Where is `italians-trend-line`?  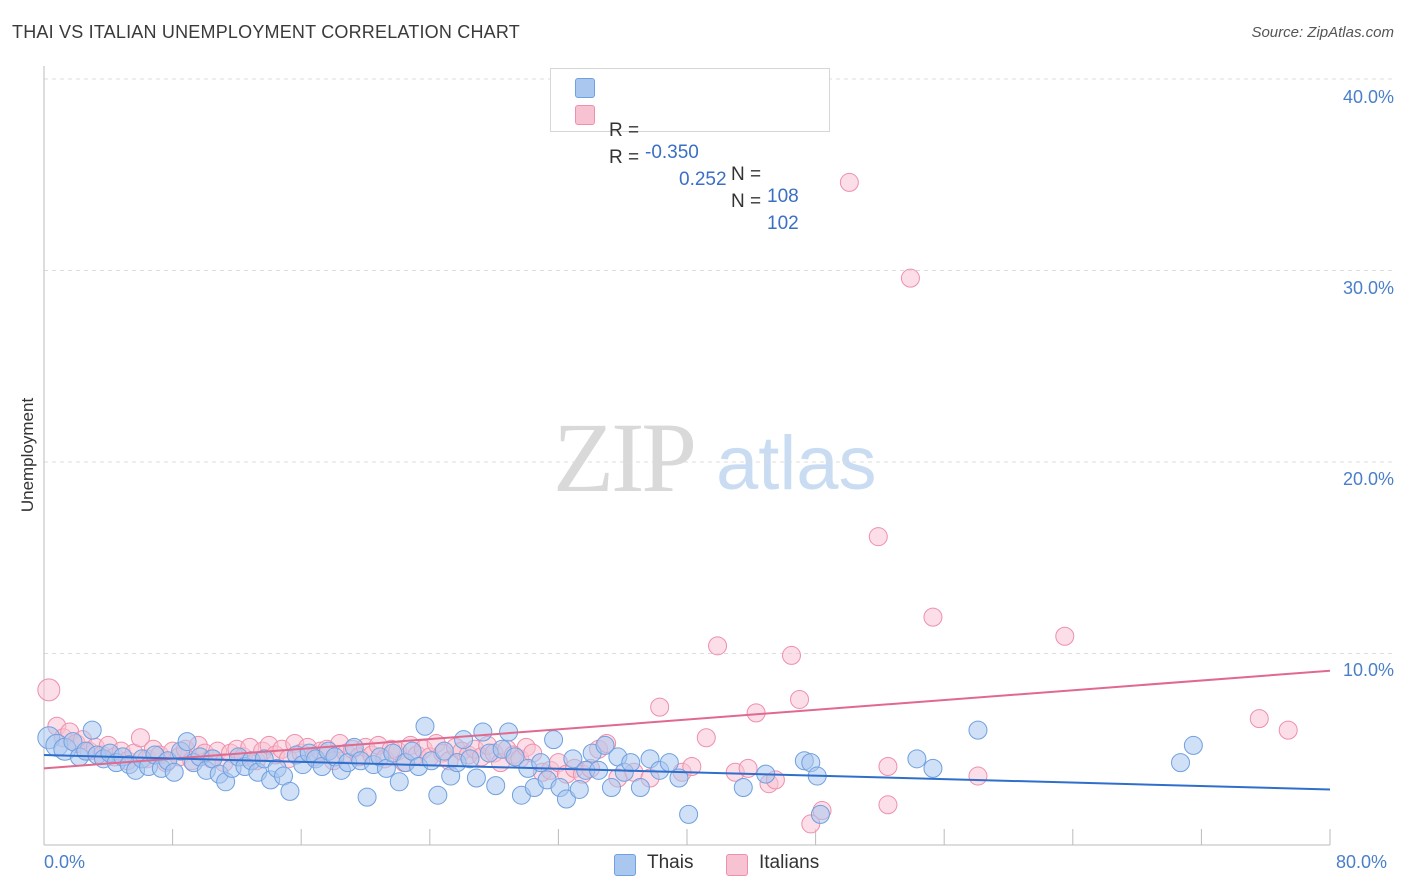
italians-trend-line is located at coordinates (687, 719).